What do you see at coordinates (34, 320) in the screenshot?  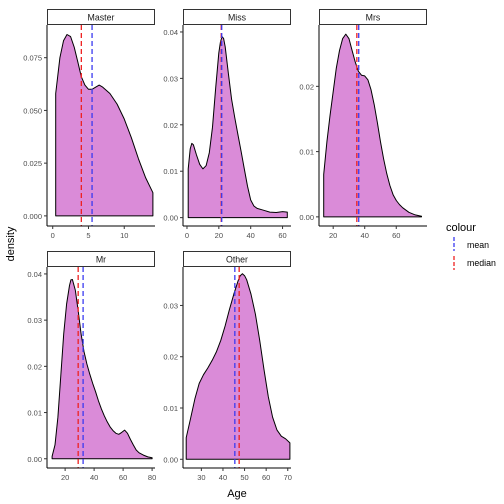 I see `y-tick-label-mr: 0.03` at bounding box center [34, 320].